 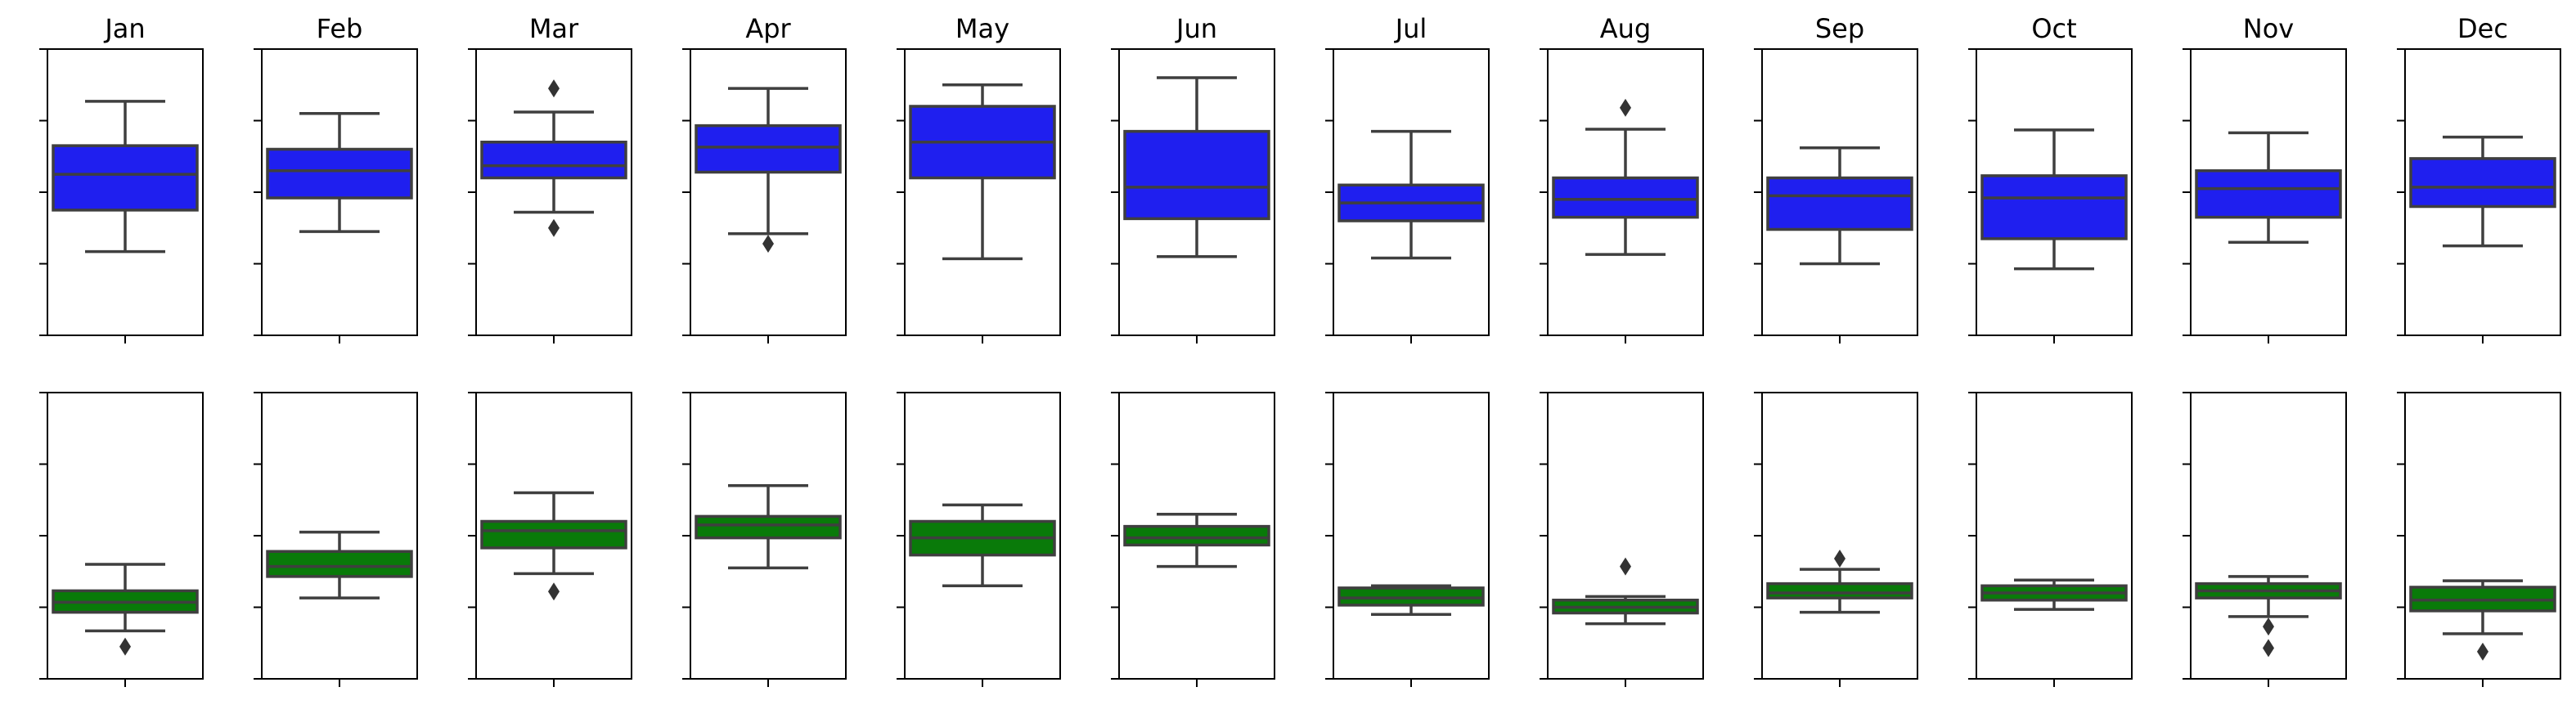 I want to click on month-title-mar: Mar, so click(x=554, y=28).